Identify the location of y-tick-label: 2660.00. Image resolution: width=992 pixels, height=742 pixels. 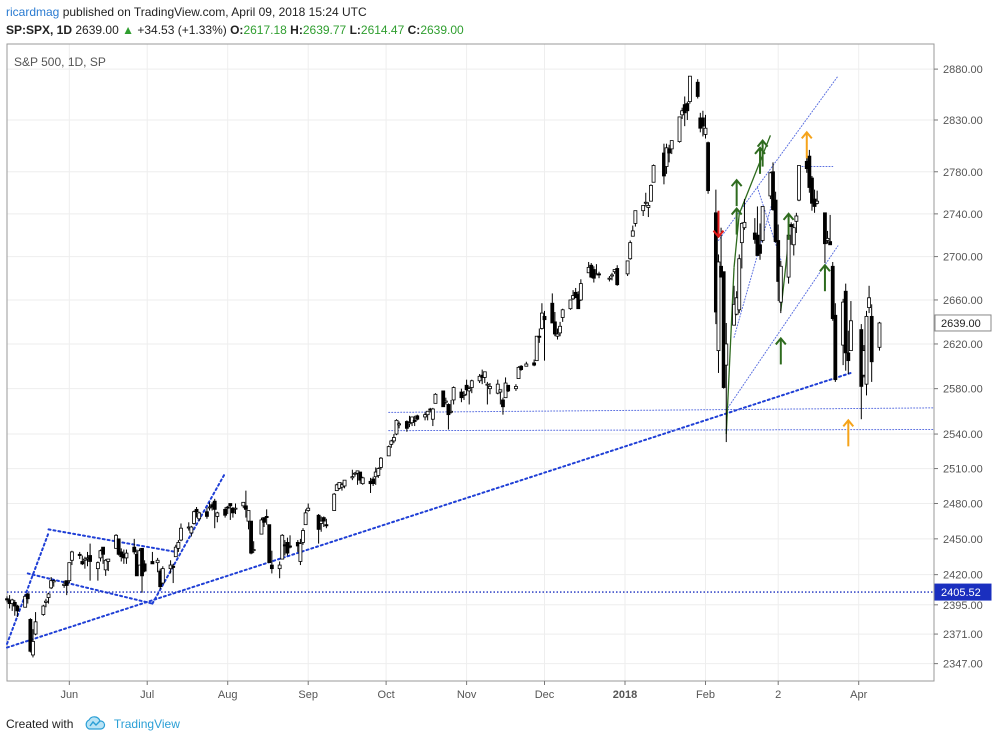
(963, 301).